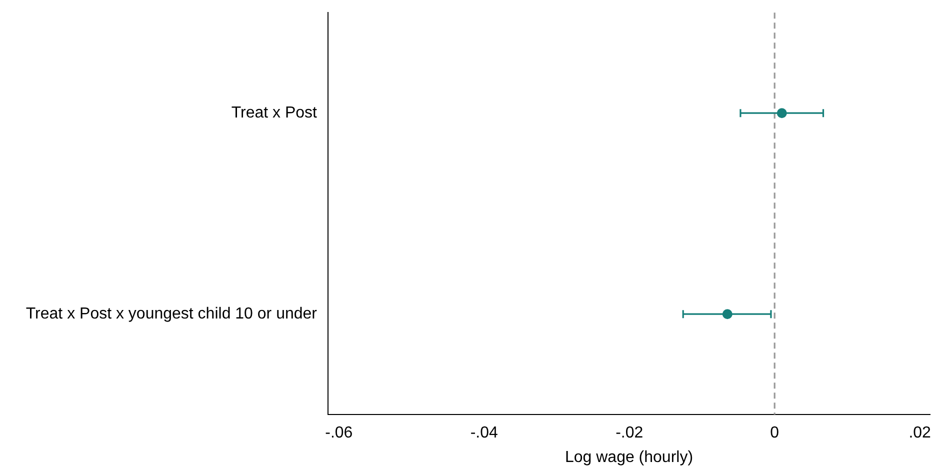 The image size is (936, 475). I want to click on x-tick-label: 0, so click(775, 433).